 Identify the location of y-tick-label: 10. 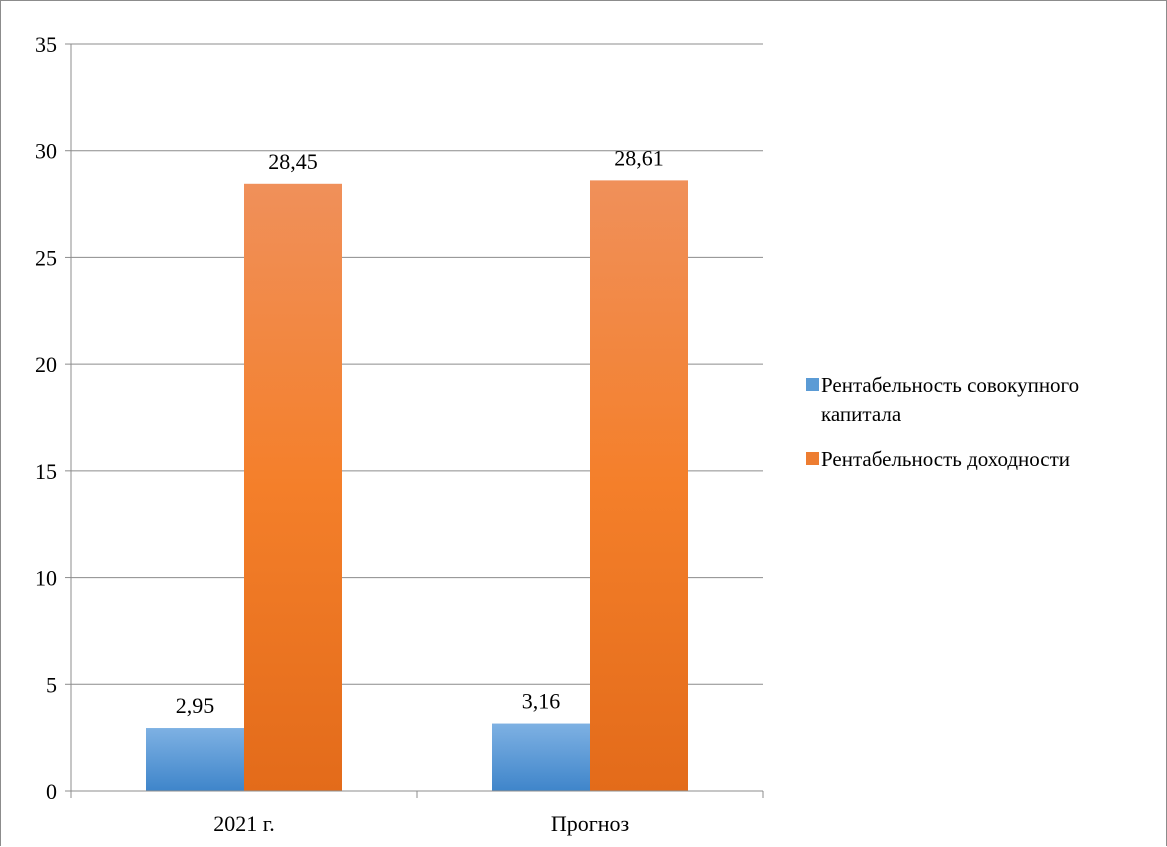
(46, 578).